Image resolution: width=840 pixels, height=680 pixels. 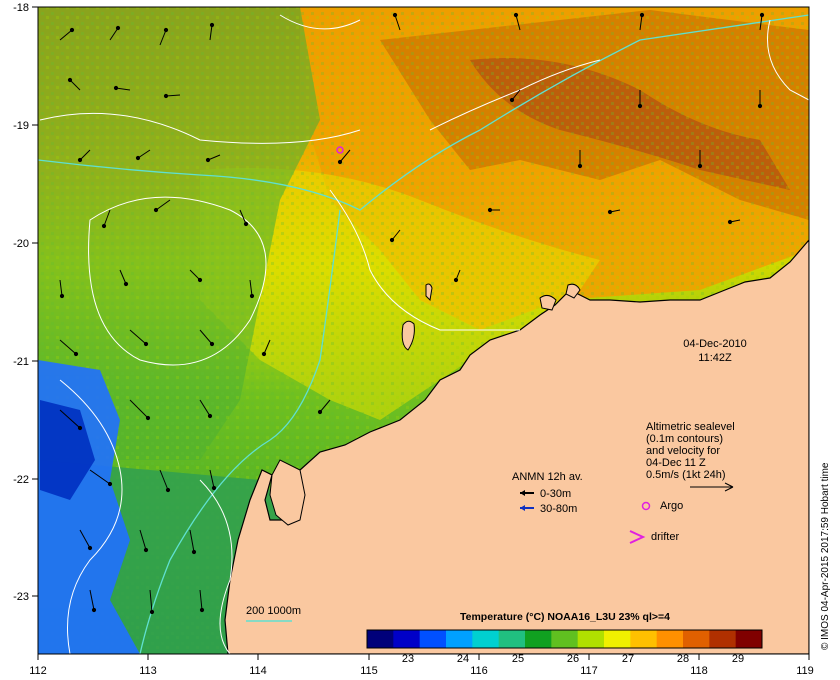 What do you see at coordinates (429, 292) in the screenshot?
I see `island-small` at bounding box center [429, 292].